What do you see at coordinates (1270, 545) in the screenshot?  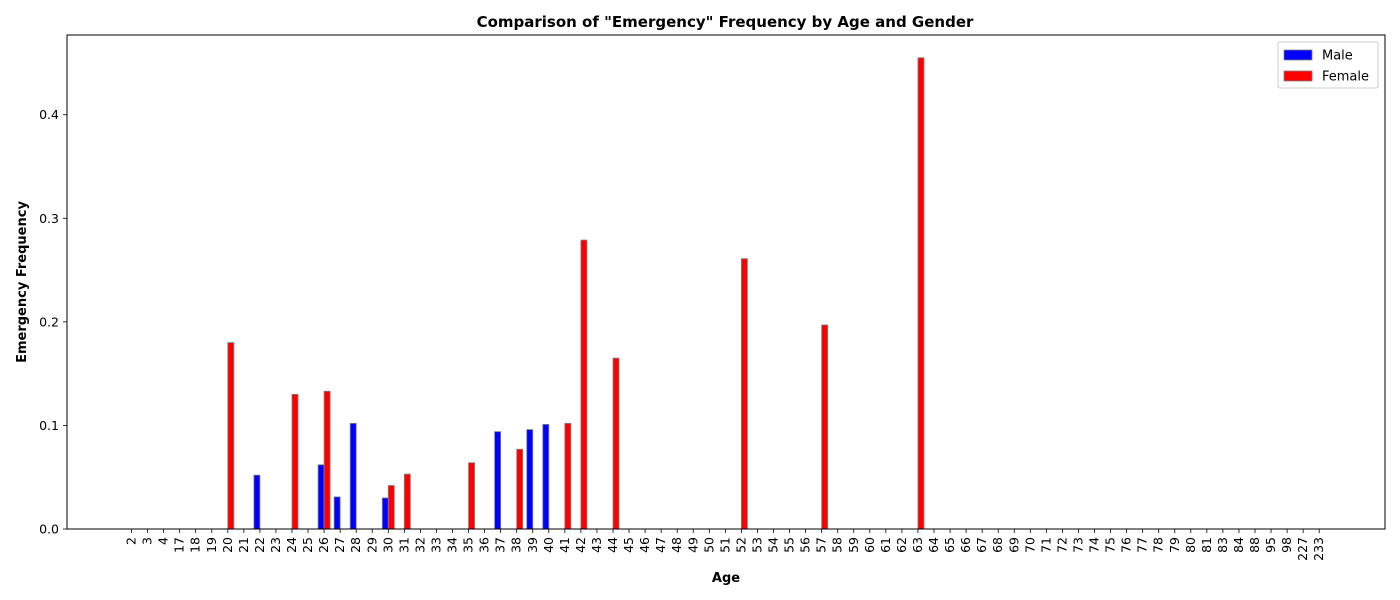 I see `x-tick-label-95: 95` at bounding box center [1270, 545].